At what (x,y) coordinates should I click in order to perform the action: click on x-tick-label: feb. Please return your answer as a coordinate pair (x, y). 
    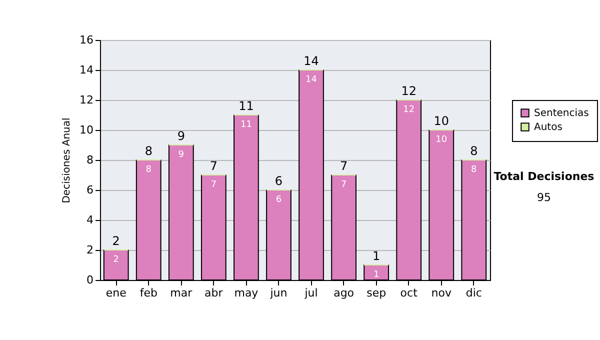
    Looking at the image, I should click on (149, 293).